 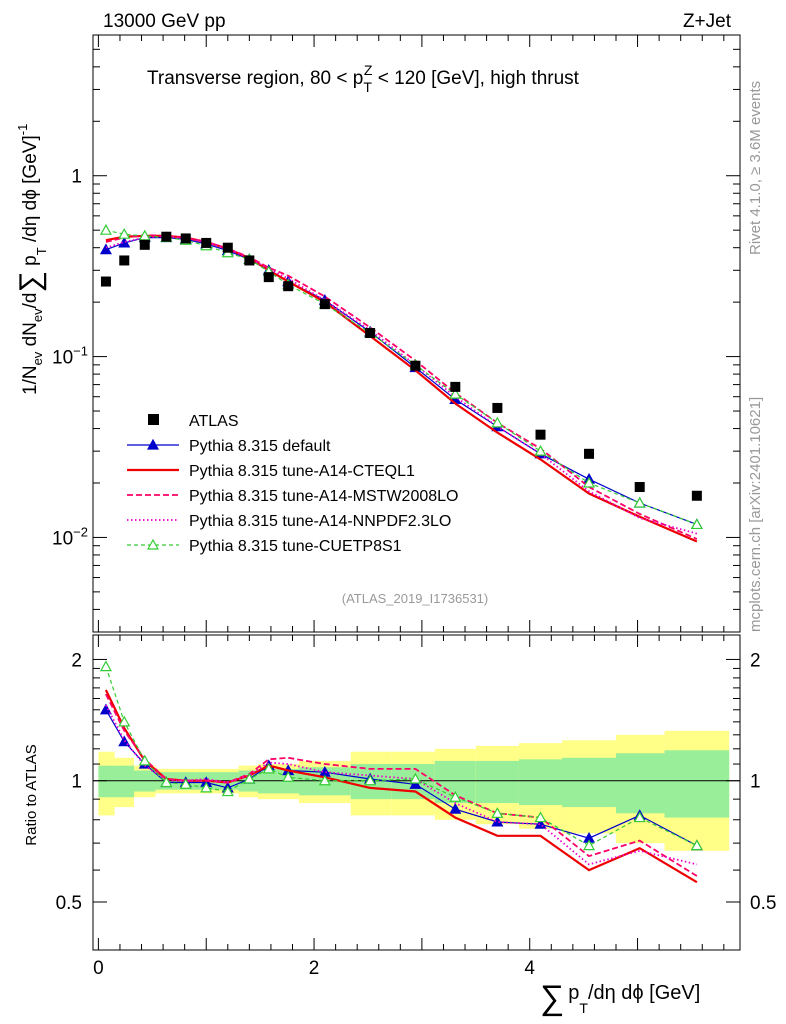 I want to click on legend-label-2: Pythia 8.315 tune-A14-MSTW2008LO, so click(x=323, y=496).